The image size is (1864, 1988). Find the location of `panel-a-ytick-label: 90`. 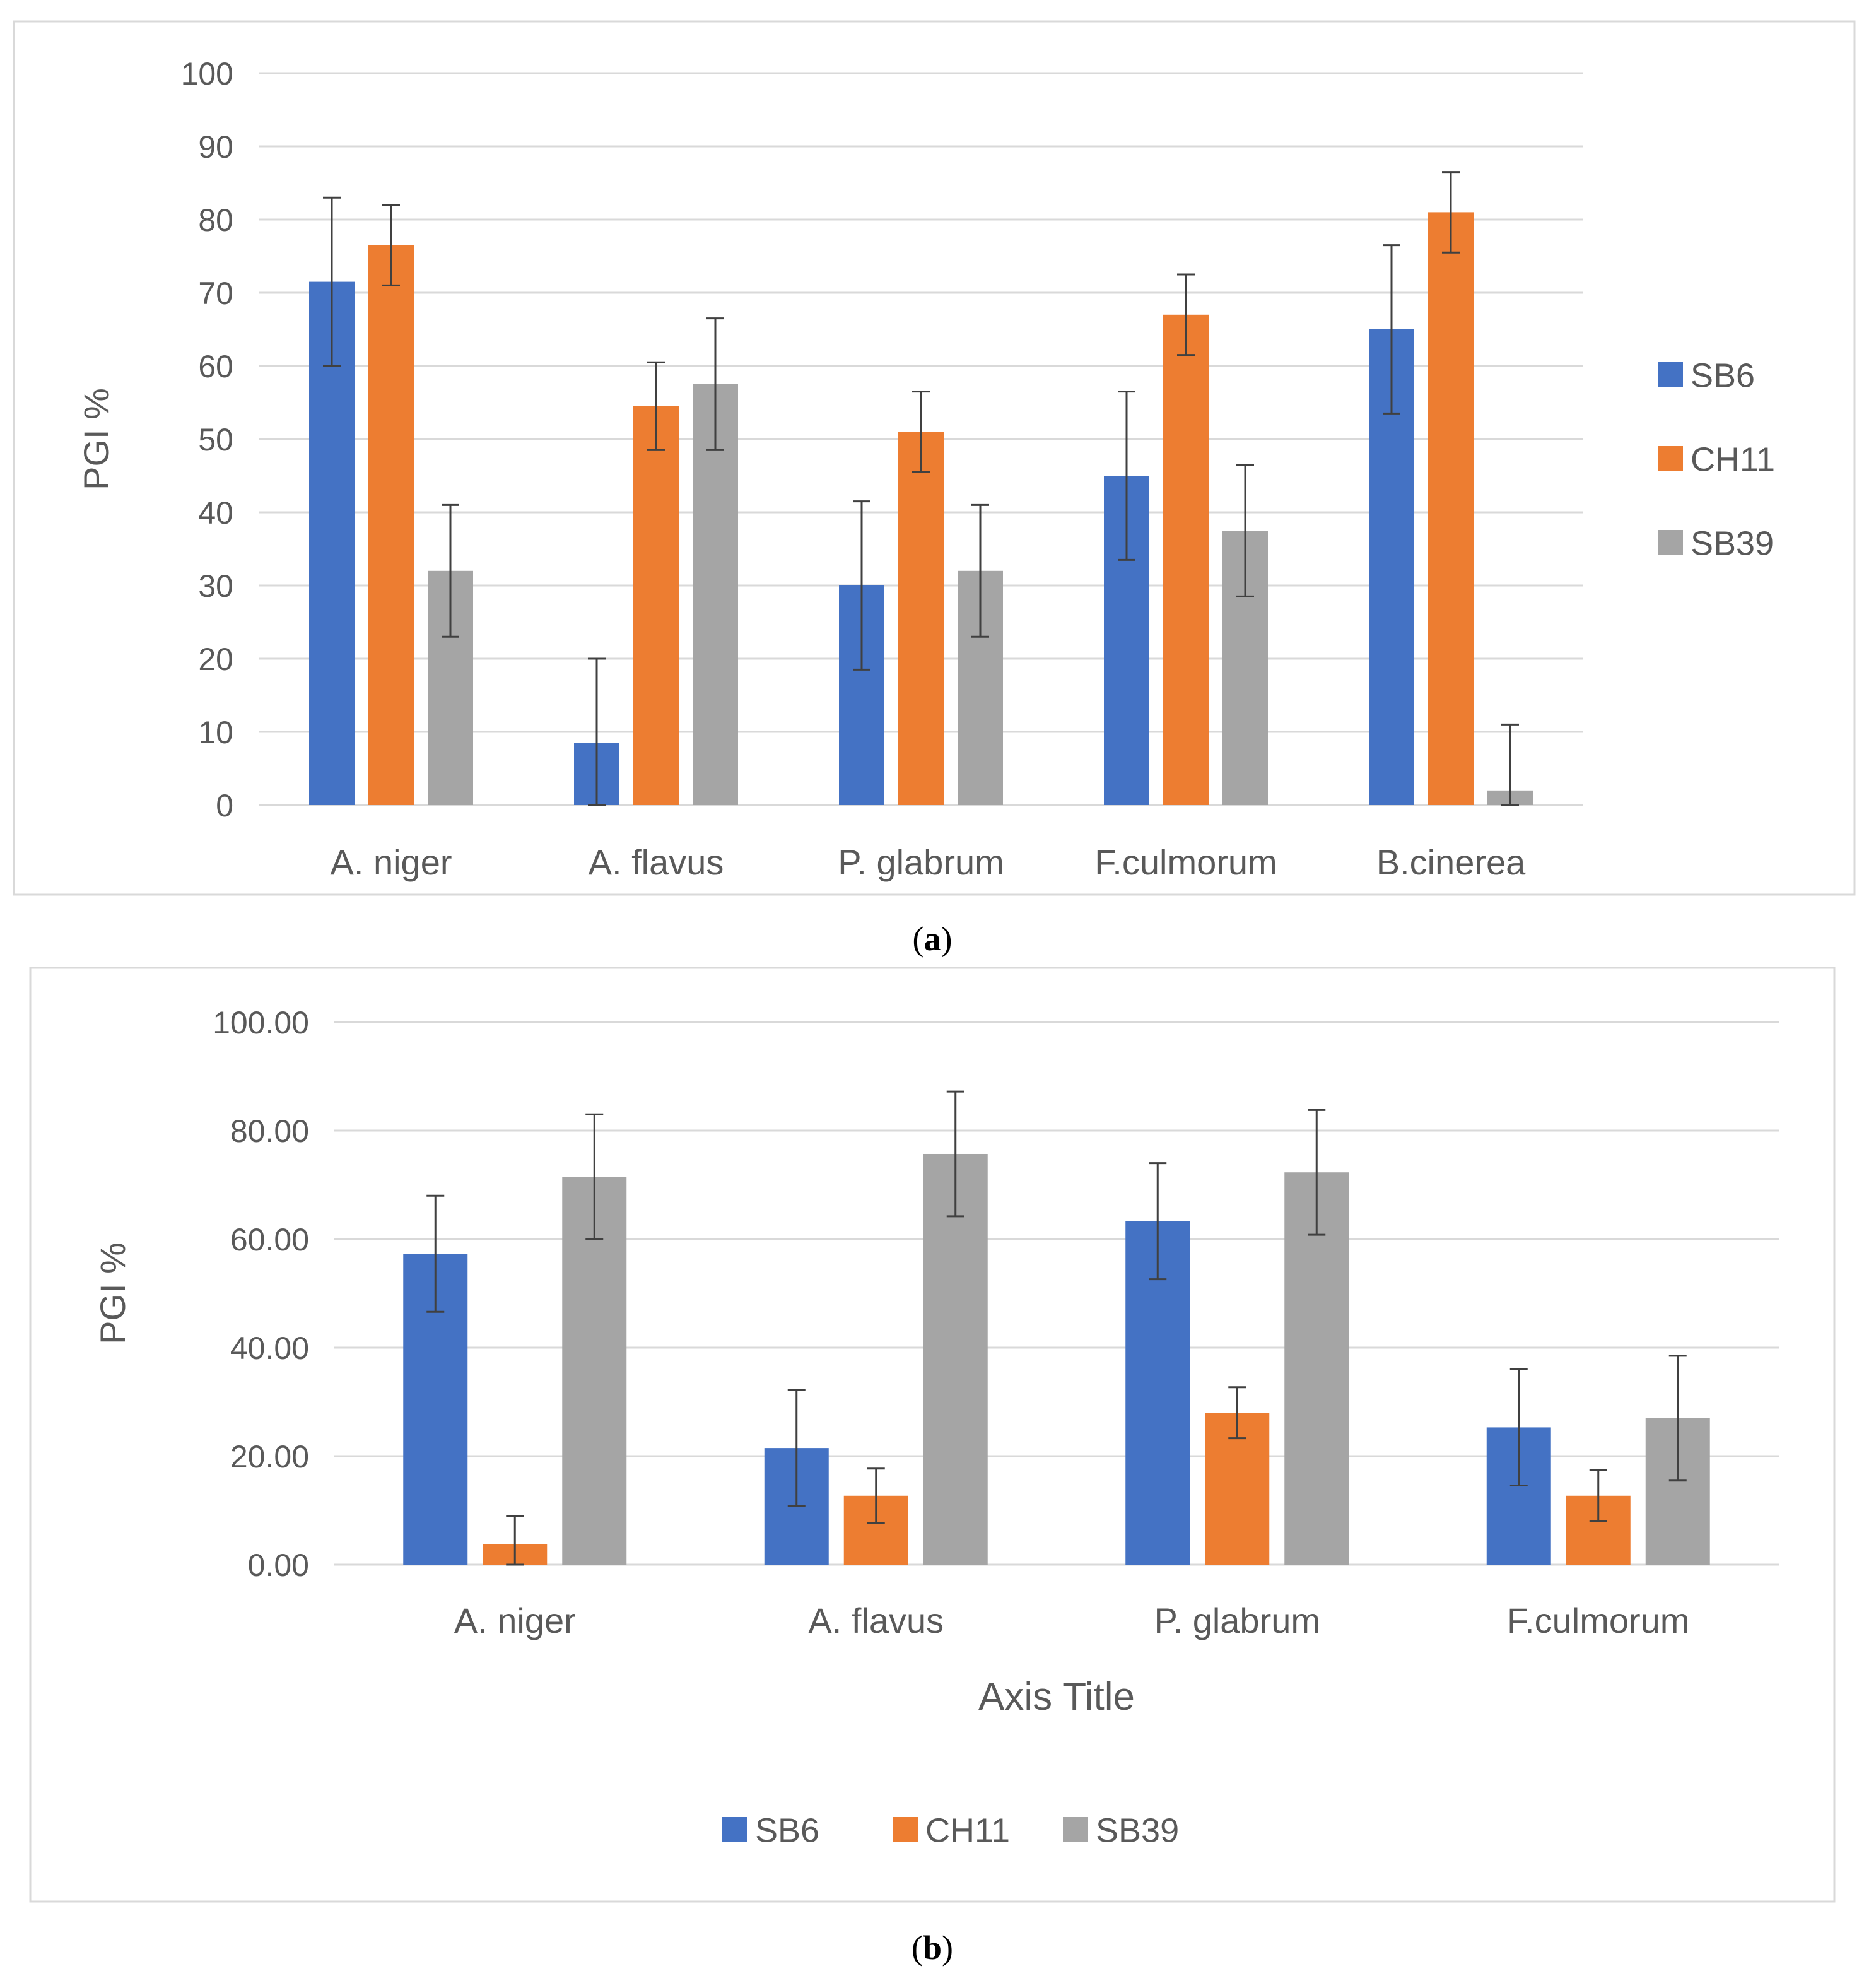

panel-a-ytick-label: 90 is located at coordinates (215, 147).